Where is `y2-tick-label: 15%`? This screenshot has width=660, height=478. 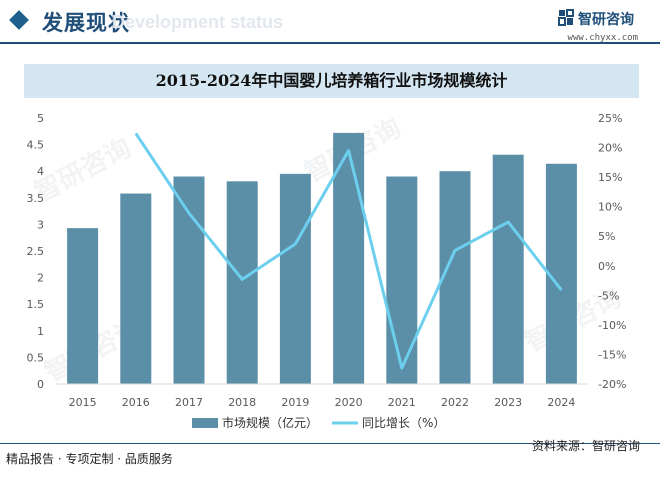 y2-tick-label: 15% is located at coordinates (610, 177).